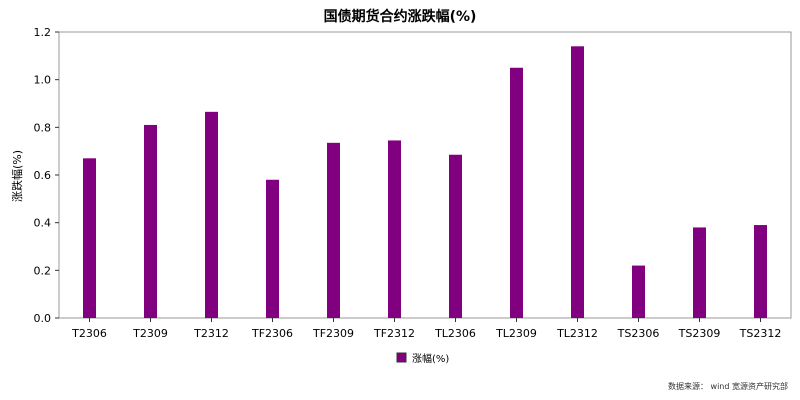 The image size is (800, 400). I want to click on y-tick-label: 0.0, so click(43, 318).